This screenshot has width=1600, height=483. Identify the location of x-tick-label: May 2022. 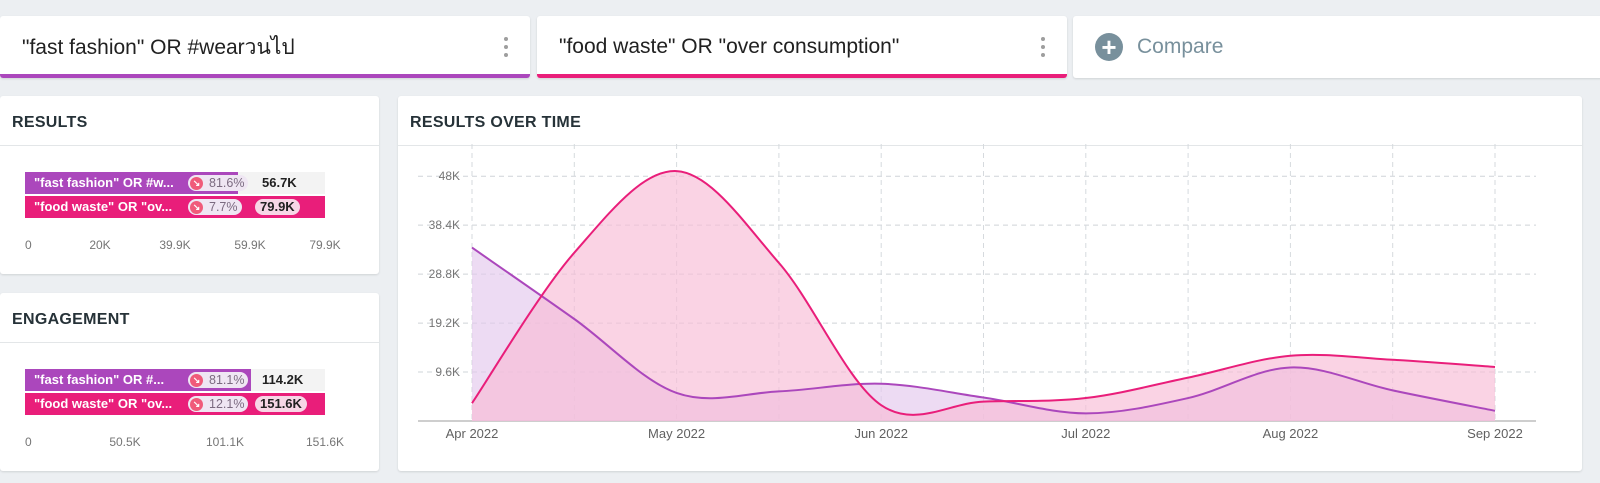
(676, 433).